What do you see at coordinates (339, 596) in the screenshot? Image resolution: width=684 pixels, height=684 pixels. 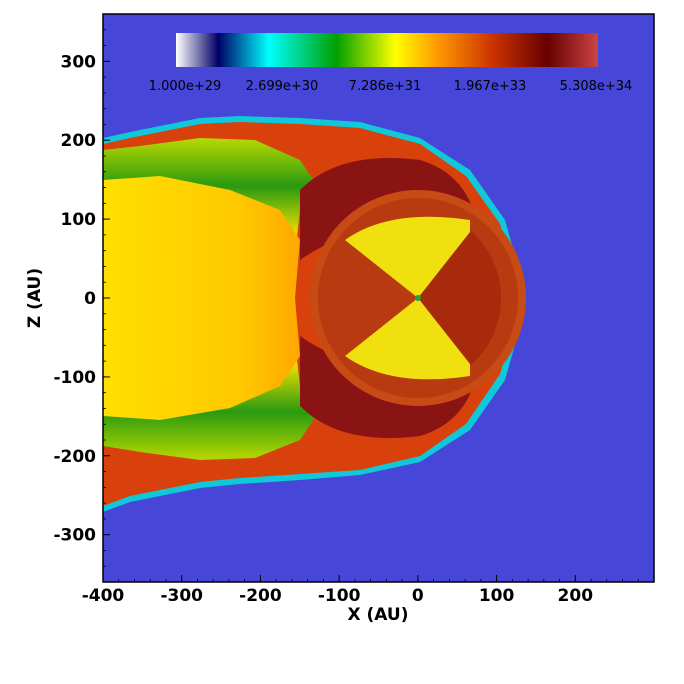 I see `x-tick-label: -100` at bounding box center [339, 596].